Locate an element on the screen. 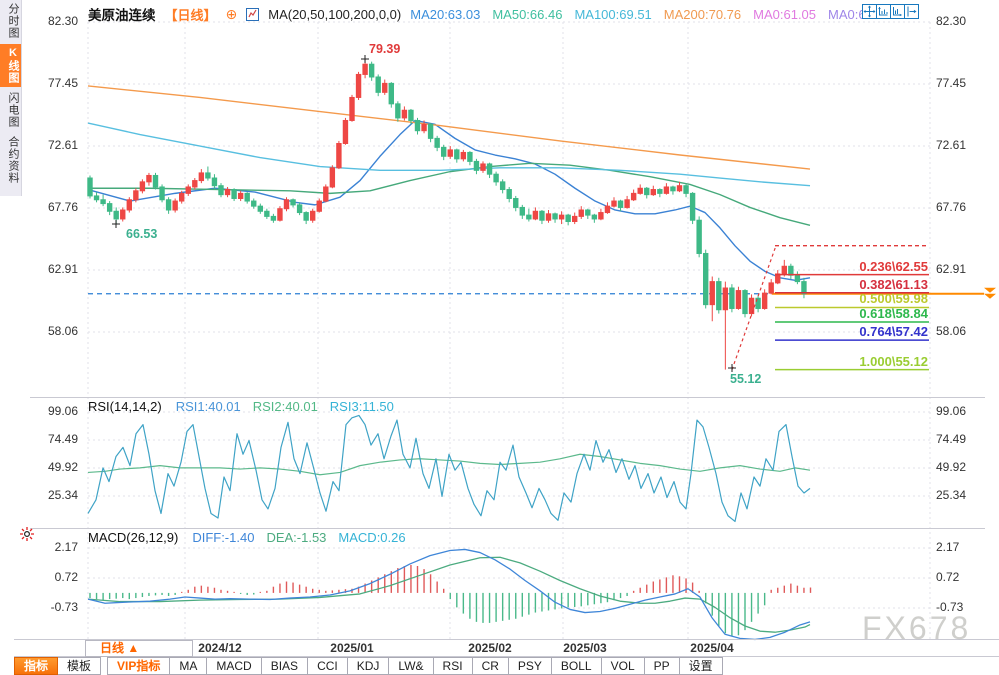 The image size is (999, 675). indicator-button-指标: 指标 is located at coordinates (36, 666).